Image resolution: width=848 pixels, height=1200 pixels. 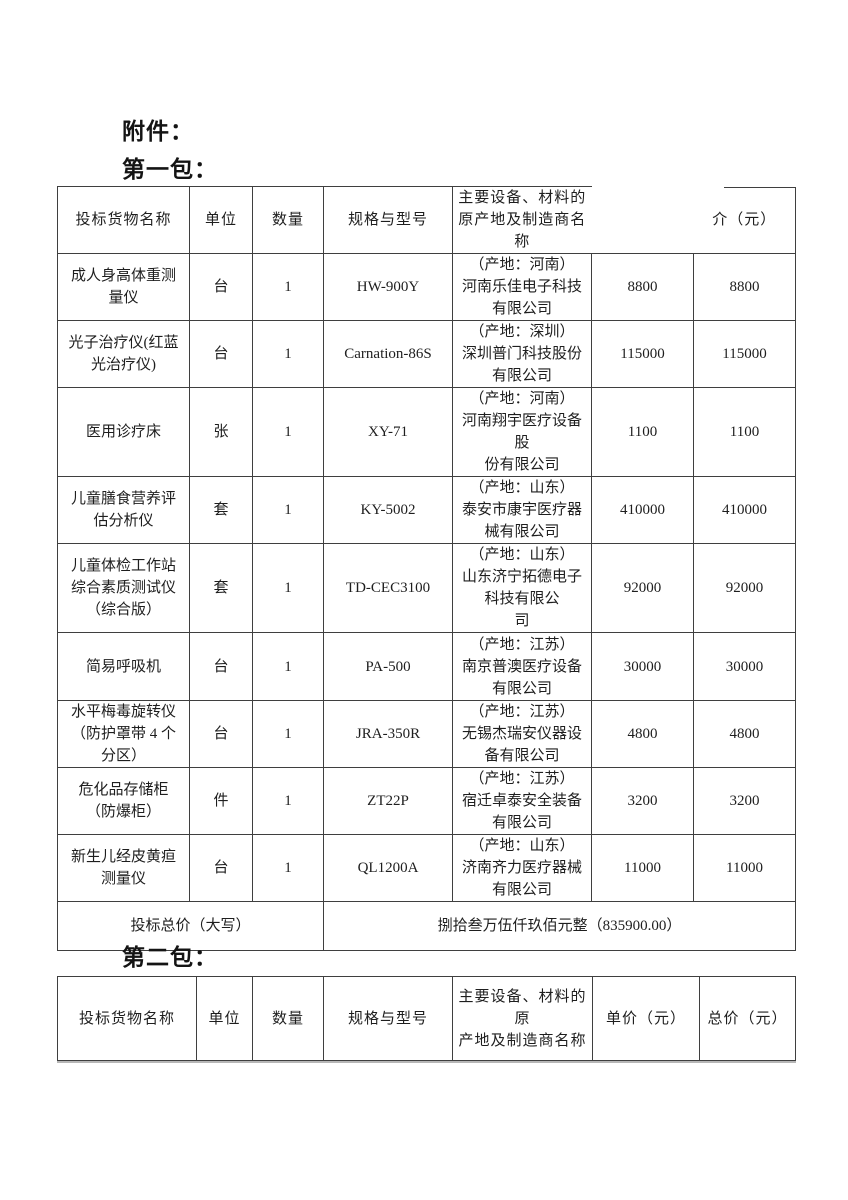 I want to click on header-unit-price, so click(x=642, y=220).